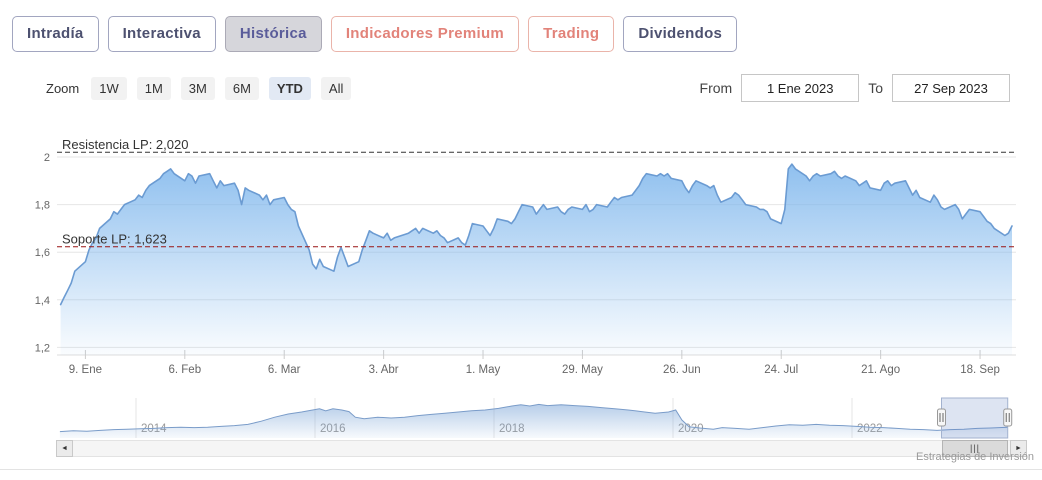 The image size is (1042, 480). Describe the element at coordinates (384, 370) in the screenshot. I see `x-axis-label: 3. Abr` at that location.